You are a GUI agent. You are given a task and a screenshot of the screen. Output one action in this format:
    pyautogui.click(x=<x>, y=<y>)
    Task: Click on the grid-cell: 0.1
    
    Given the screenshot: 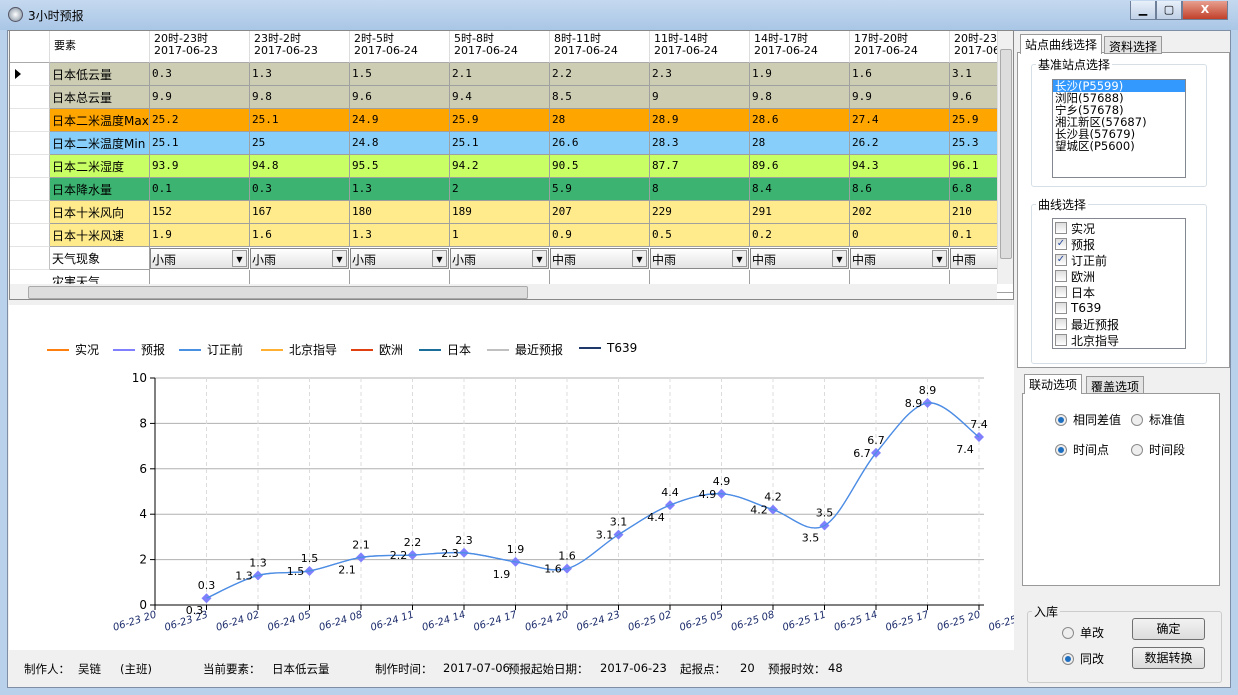 What is the action you would take?
    pyautogui.click(x=200, y=189)
    